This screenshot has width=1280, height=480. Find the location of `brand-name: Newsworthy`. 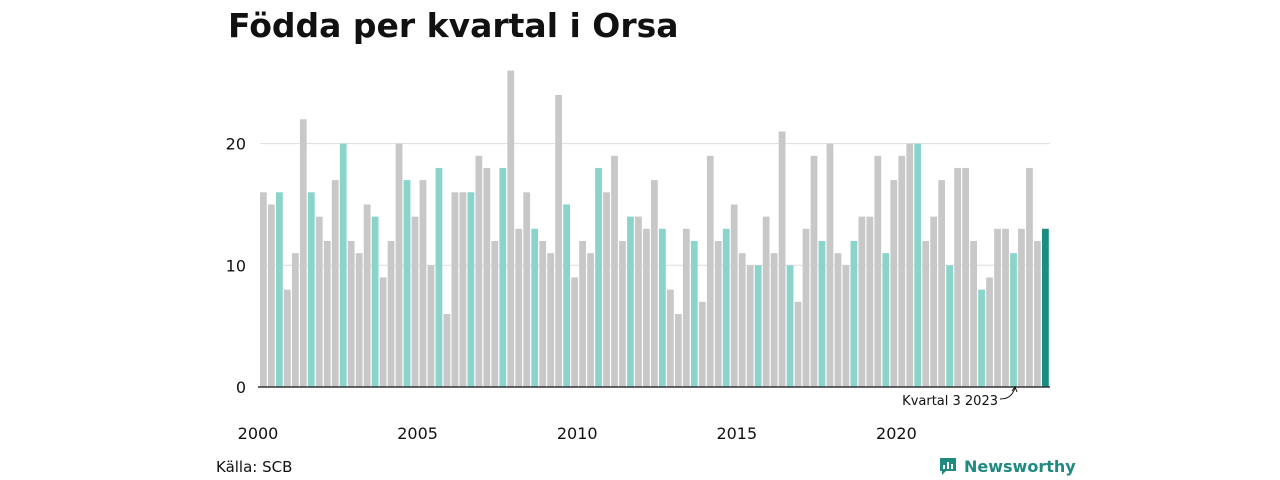

brand-name: Newsworthy is located at coordinates (1020, 466).